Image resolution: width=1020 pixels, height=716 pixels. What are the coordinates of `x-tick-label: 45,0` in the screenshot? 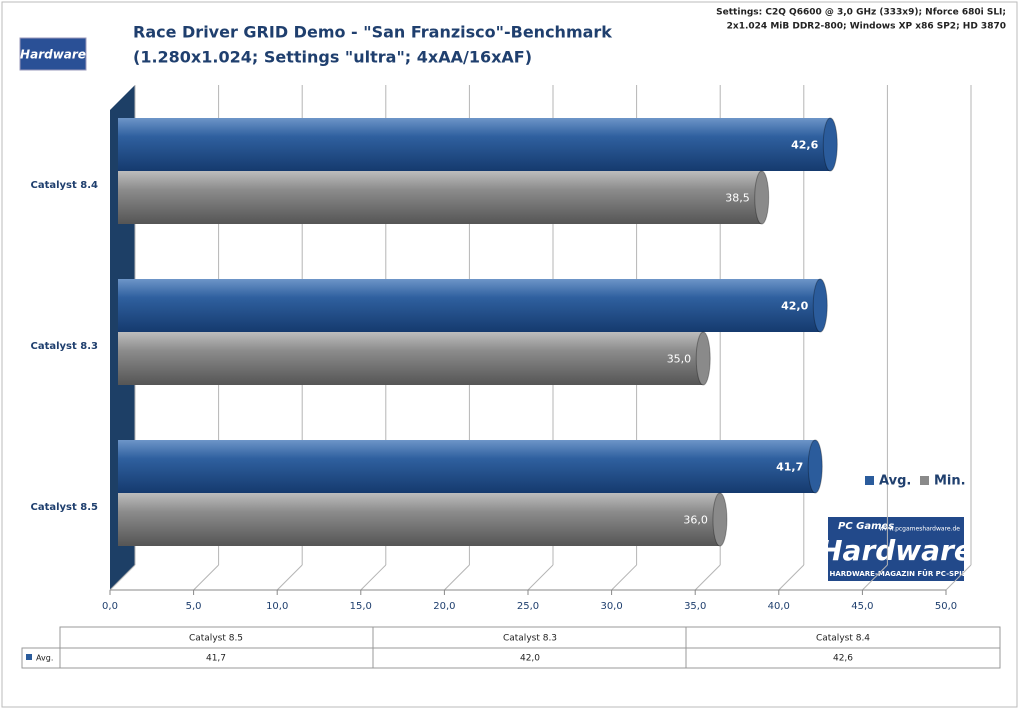 It's located at (862, 606).